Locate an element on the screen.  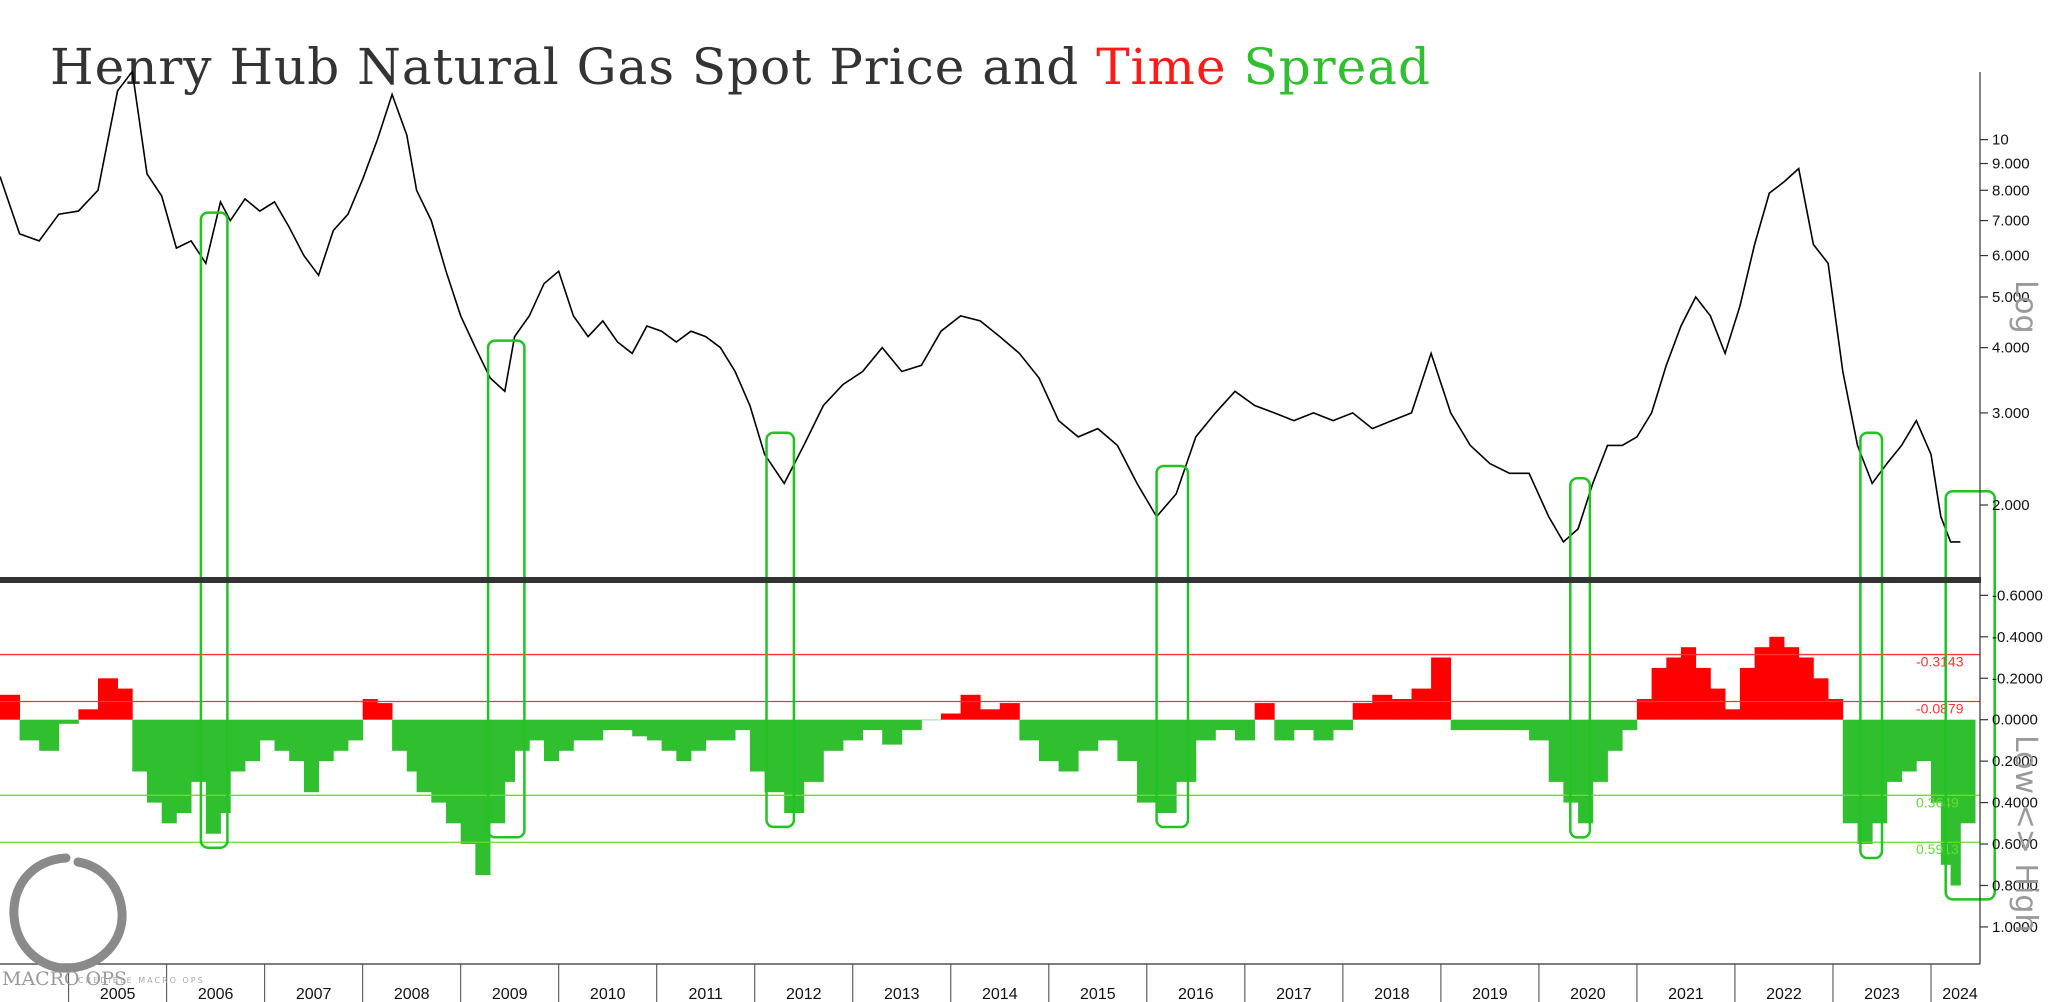
title-part-1: Henry Hub Natural Gas Spot Price and is located at coordinates (573, 67).